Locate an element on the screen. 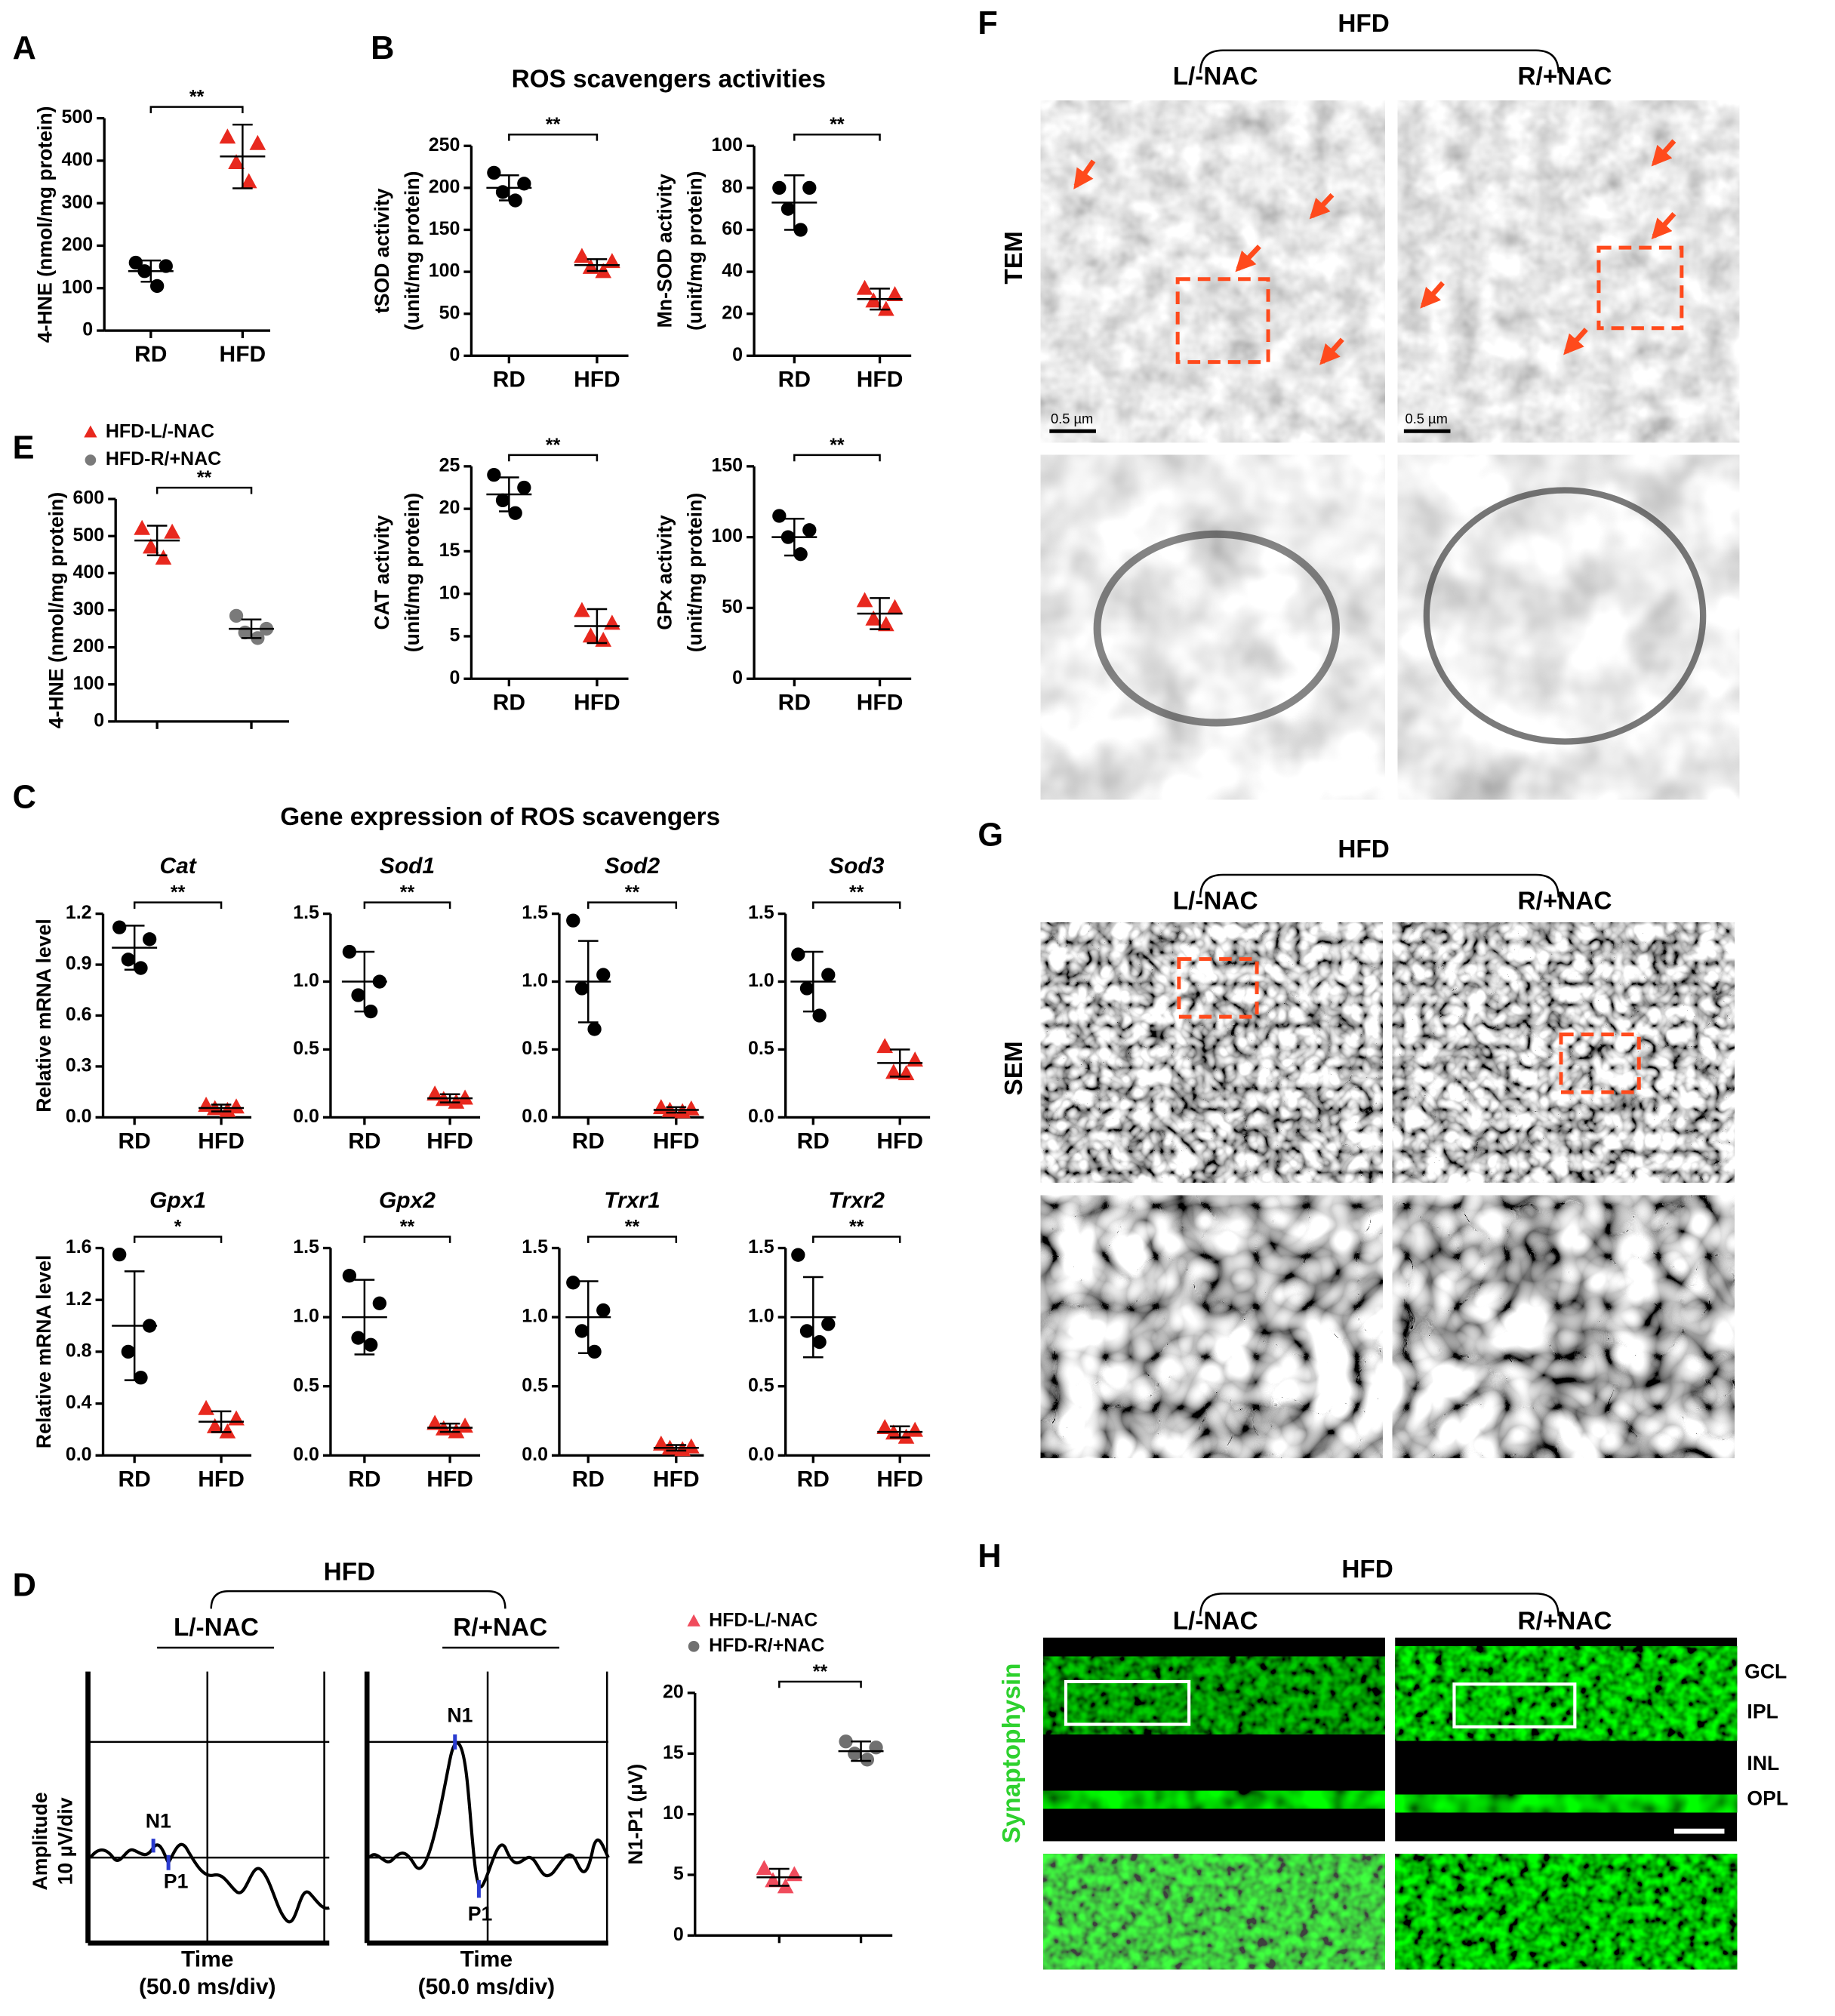  y-axis-label: Mn-SOD activity is located at coordinates (665, 251).